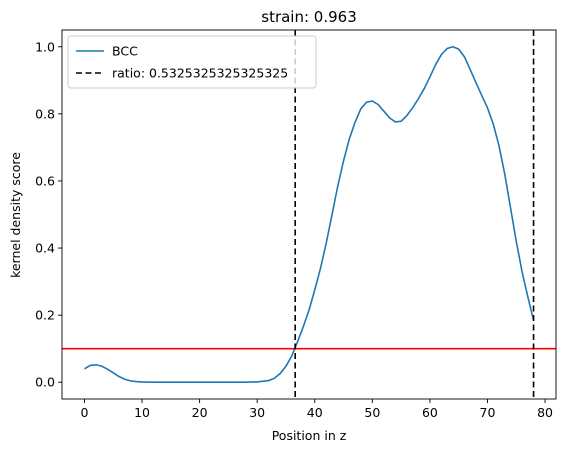  I want to click on y-tick-label: 0.8, so click(45, 113).